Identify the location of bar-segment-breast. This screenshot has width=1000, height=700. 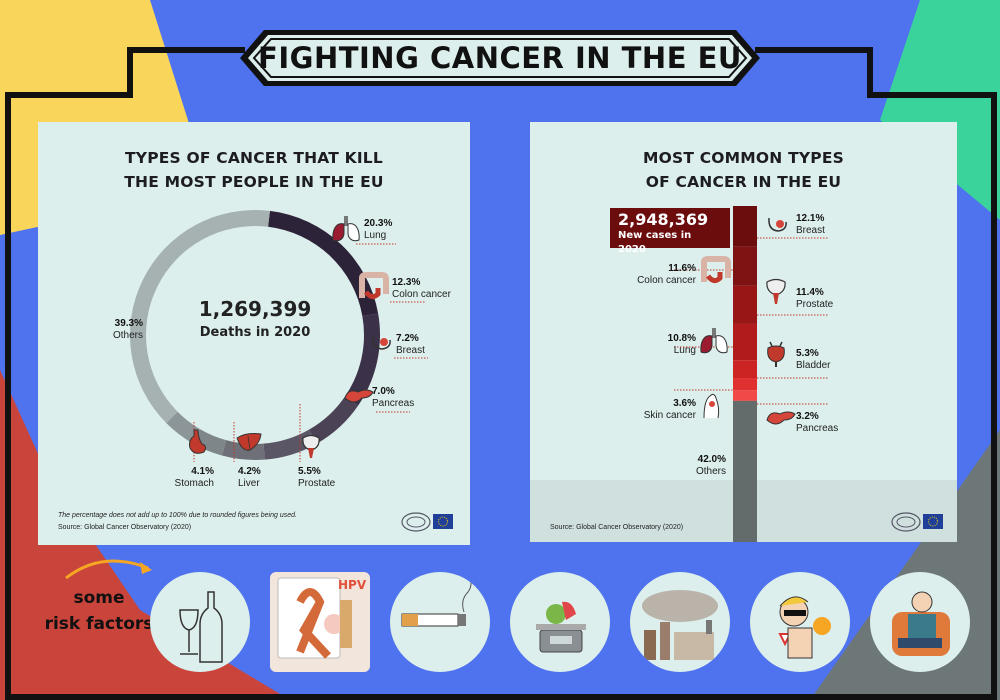
(745, 226).